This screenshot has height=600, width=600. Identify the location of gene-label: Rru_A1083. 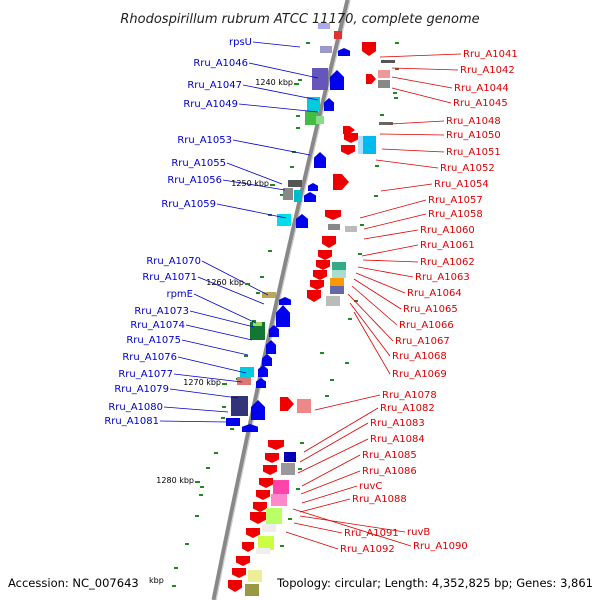
(397, 423).